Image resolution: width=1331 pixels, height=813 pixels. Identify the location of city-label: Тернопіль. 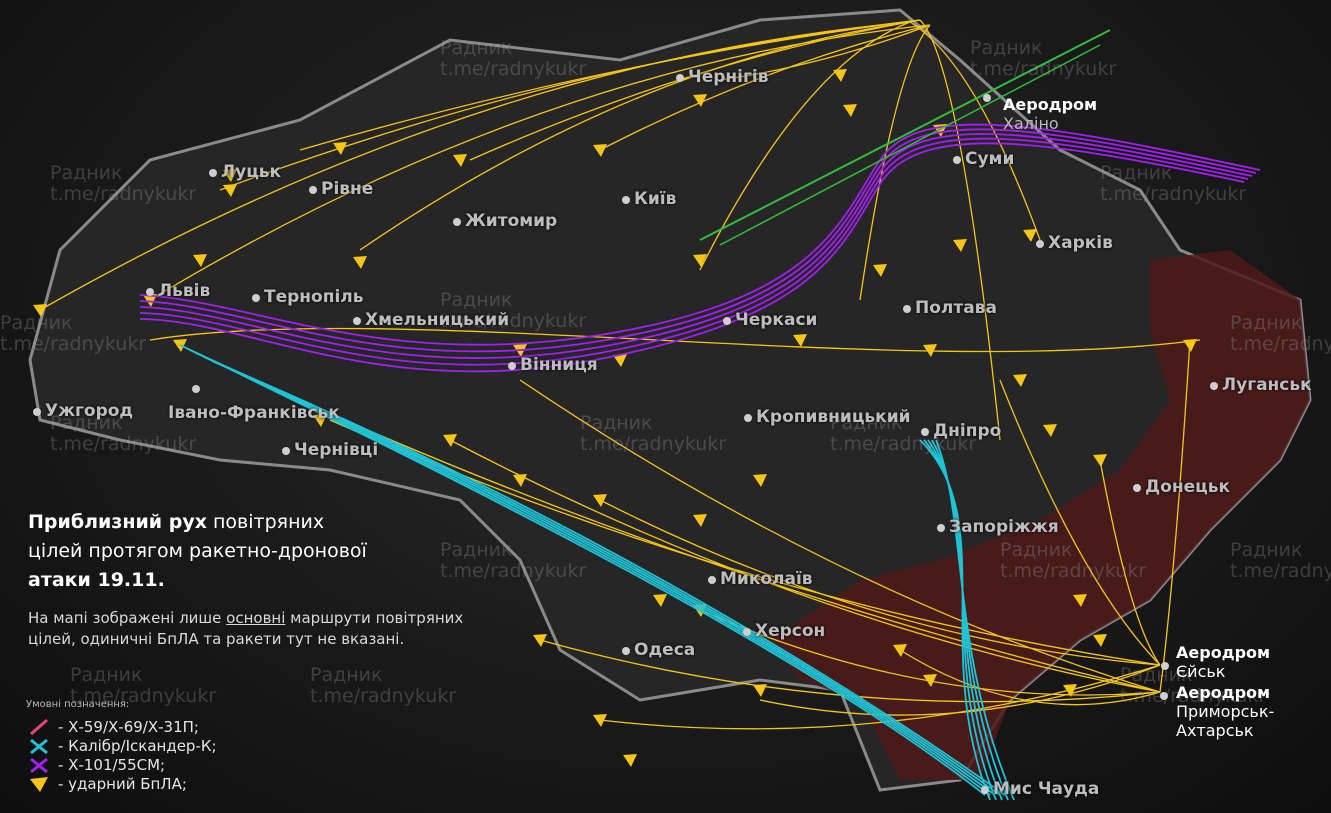
(314, 297).